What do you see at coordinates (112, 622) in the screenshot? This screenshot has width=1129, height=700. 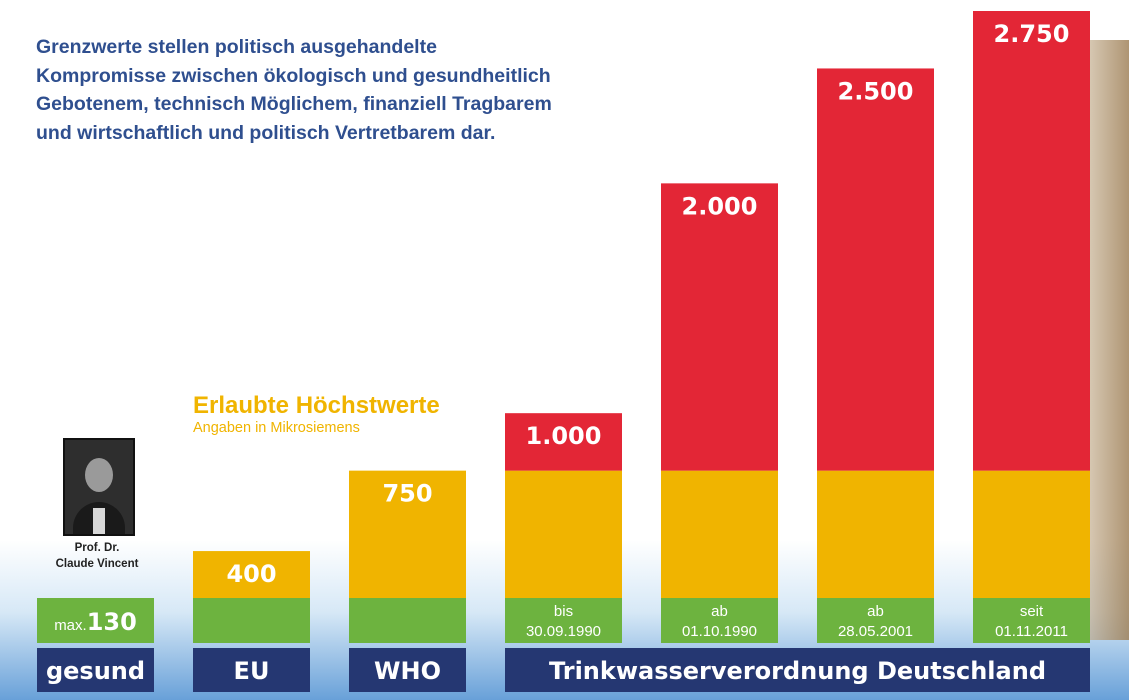 I see `bar-value-number: 130` at bounding box center [112, 622].